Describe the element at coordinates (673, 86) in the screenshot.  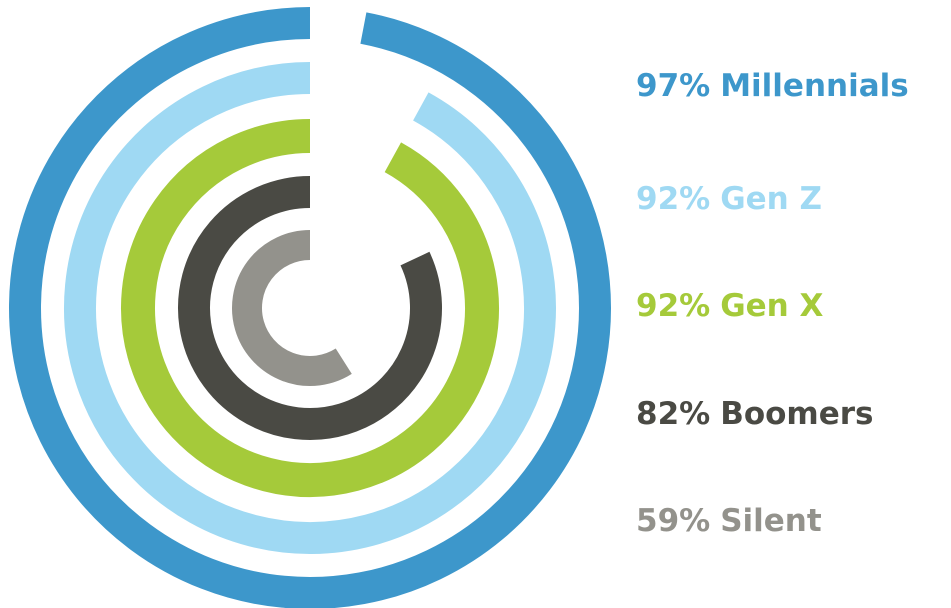
I see `value-label: 97%` at that location.